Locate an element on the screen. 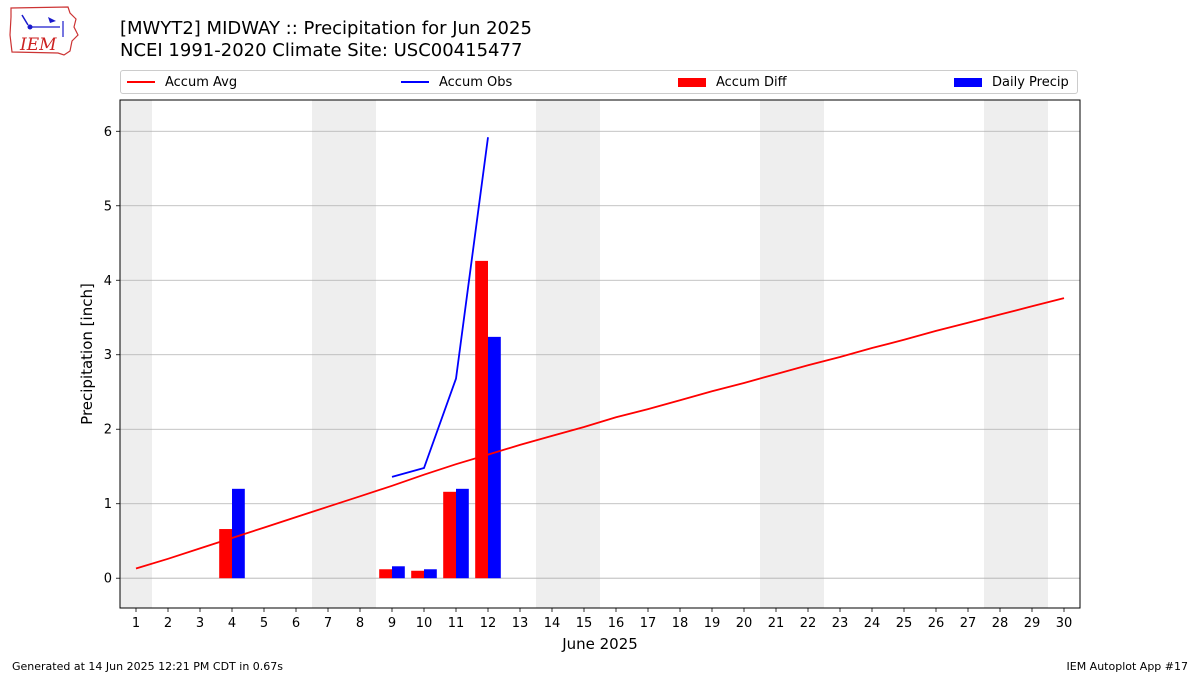 This screenshot has height=675, width=1200. x-tick-label: 24 is located at coordinates (872, 623).